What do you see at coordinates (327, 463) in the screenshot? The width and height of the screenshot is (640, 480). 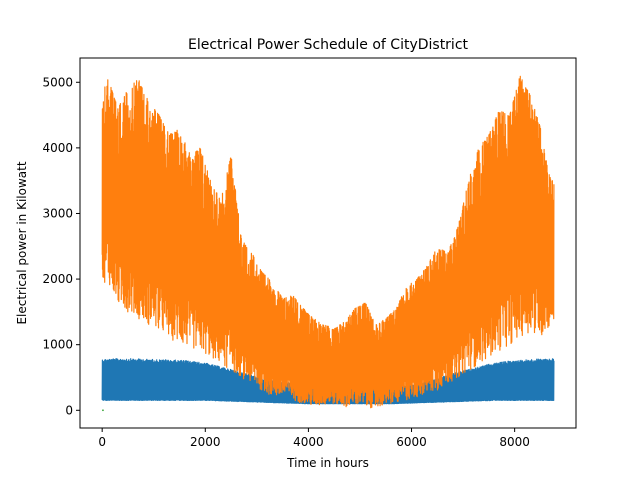 I see `x-axis-title: Time in hours` at bounding box center [327, 463].